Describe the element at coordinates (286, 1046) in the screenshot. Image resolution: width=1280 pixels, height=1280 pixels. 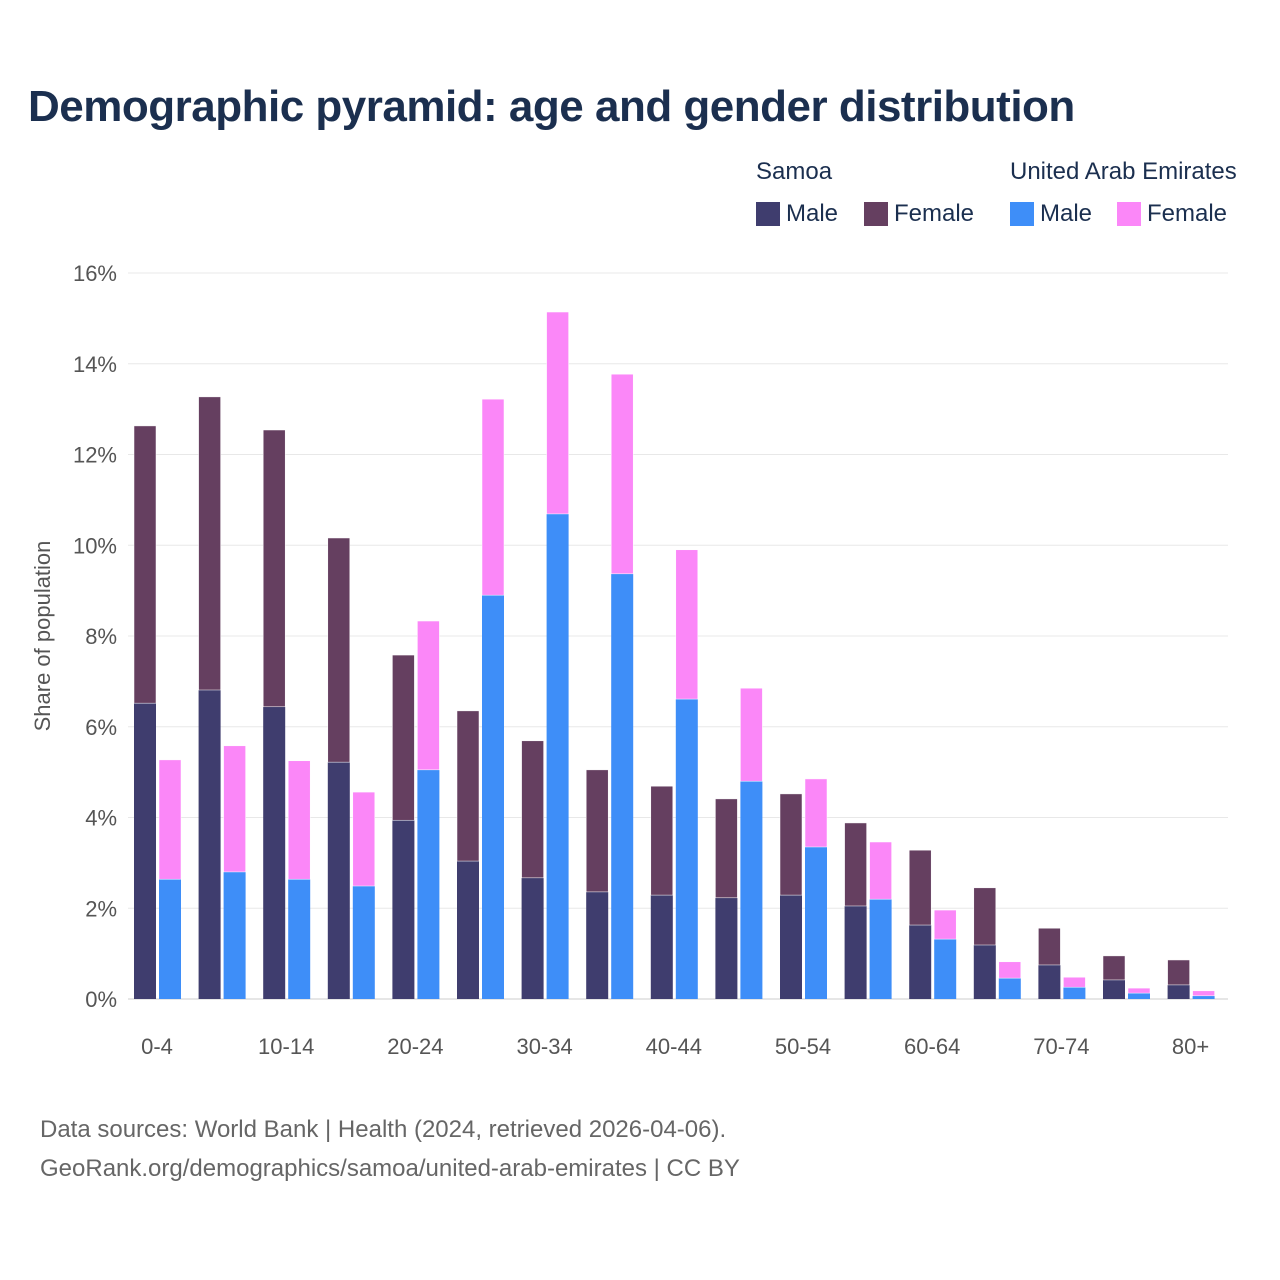
I see `x-tick-label: 10-14` at that location.